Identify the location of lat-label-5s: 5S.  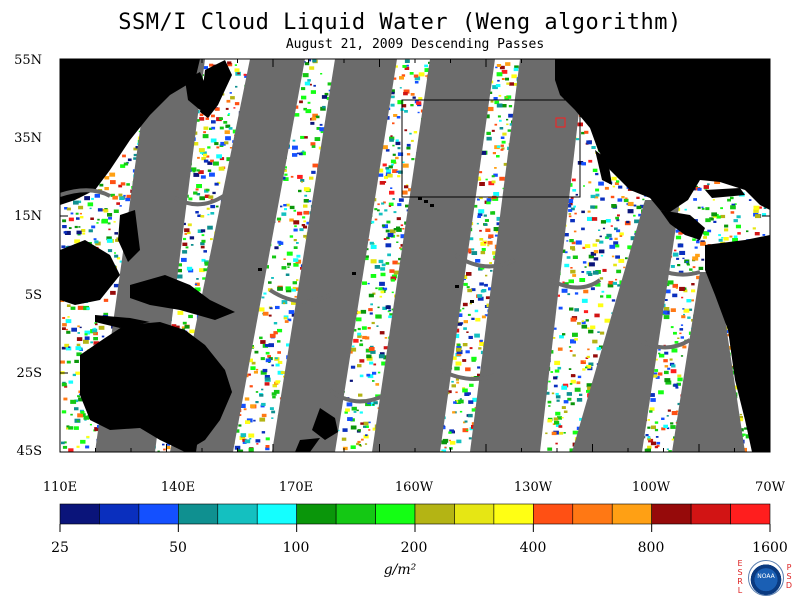
(33, 295).